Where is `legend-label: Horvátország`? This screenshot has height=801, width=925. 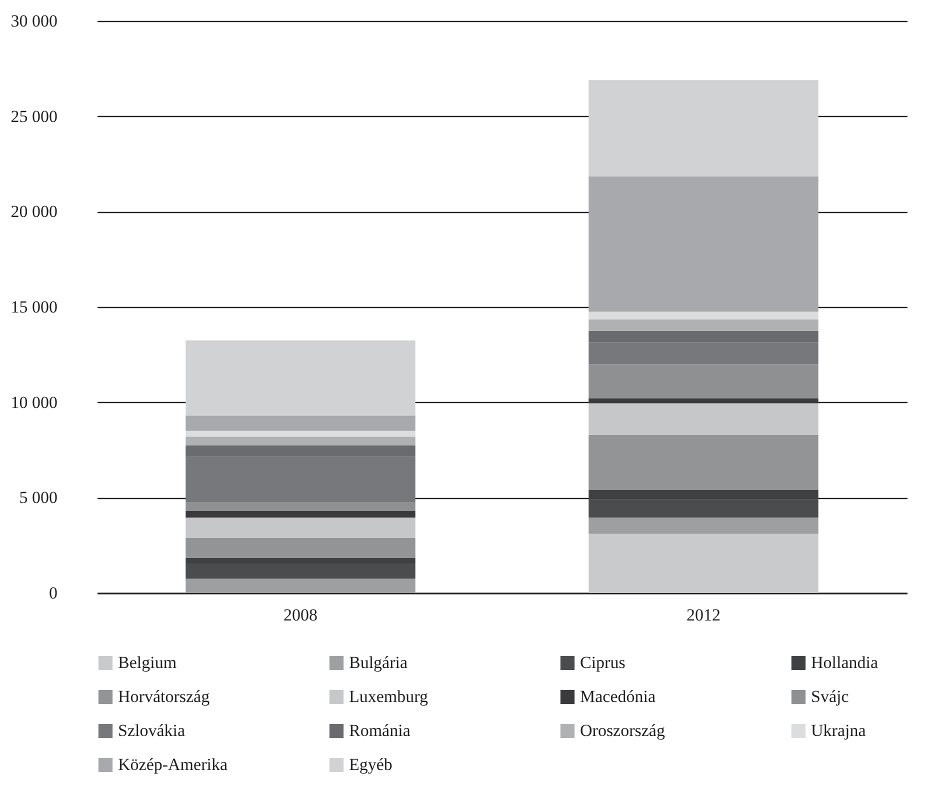 legend-label: Horvátország is located at coordinates (164, 696).